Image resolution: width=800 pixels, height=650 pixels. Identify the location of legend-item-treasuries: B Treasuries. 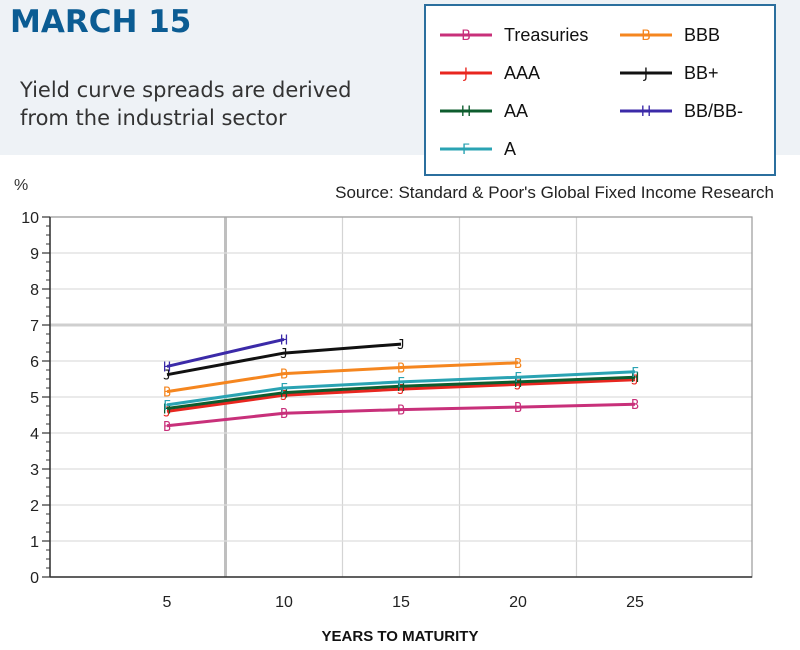
(512, 35).